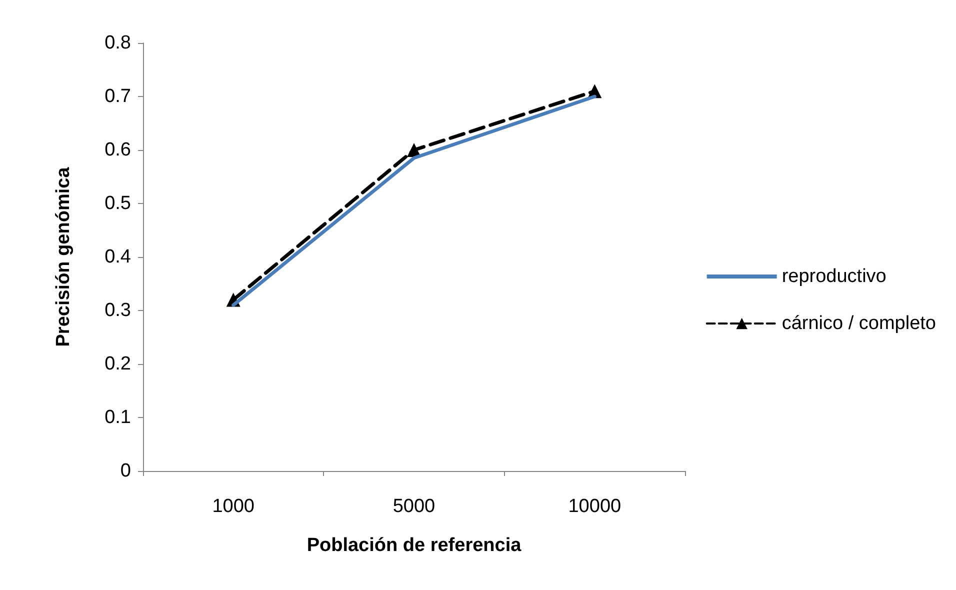 The width and height of the screenshot is (956, 590). I want to click on x-tick-label: 1000, so click(233, 506).